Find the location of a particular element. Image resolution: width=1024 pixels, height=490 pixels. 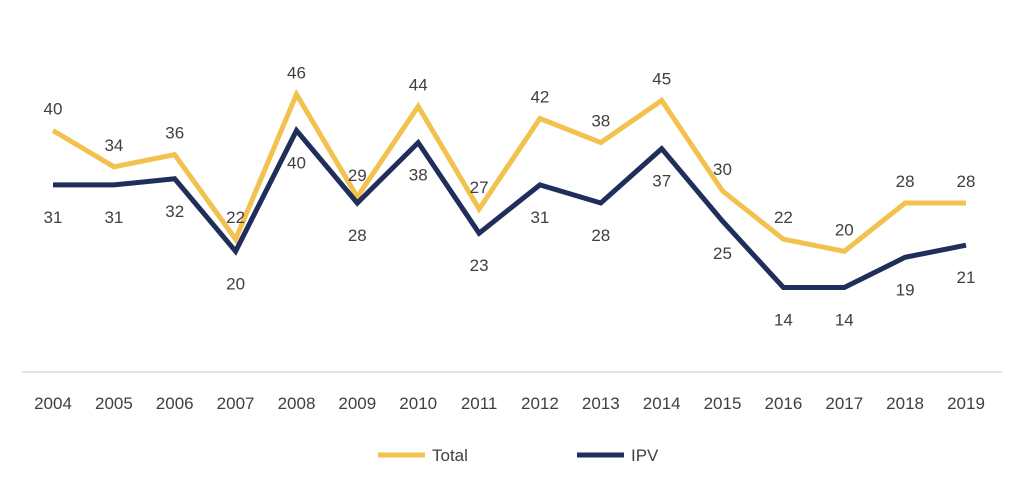

data-label-total: 44 is located at coordinates (418, 84).